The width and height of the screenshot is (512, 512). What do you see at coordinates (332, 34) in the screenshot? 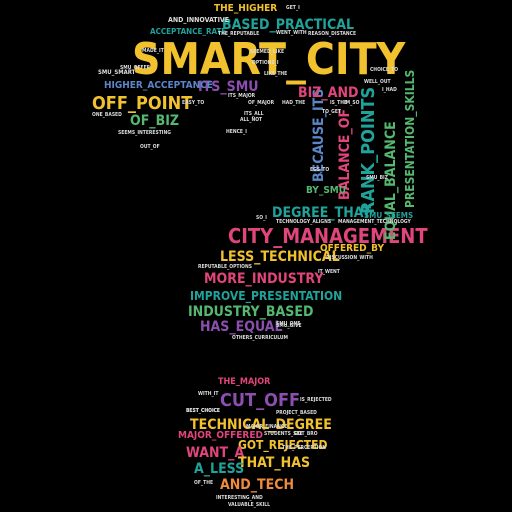
I see `word-reason-distance: REASON_DISTANCE` at bounding box center [332, 34].